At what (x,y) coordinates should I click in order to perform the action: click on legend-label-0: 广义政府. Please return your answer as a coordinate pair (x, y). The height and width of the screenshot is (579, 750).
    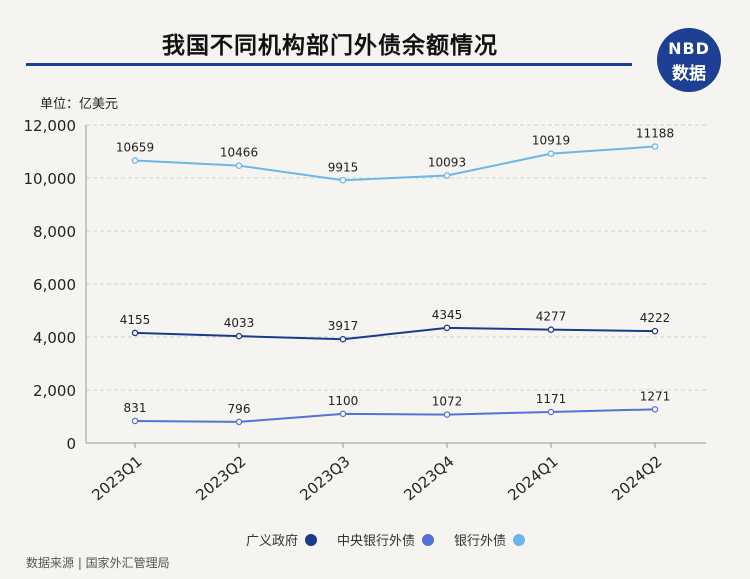
    Looking at the image, I should click on (272, 541).